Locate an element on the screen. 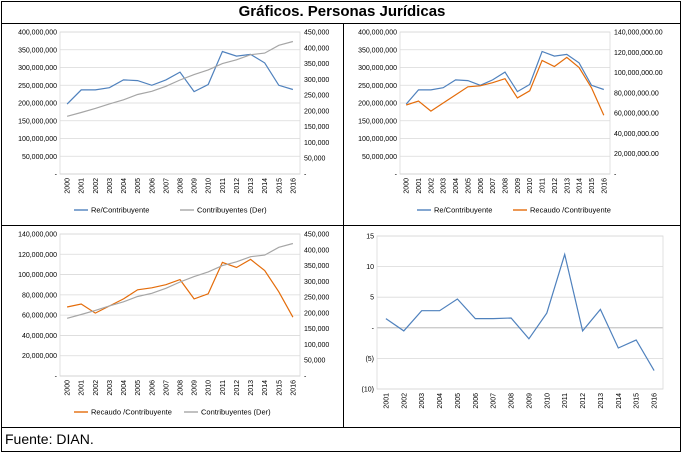 The height and width of the screenshot is (455, 684). source-note: Fuente: DIAN. is located at coordinates (49, 439).